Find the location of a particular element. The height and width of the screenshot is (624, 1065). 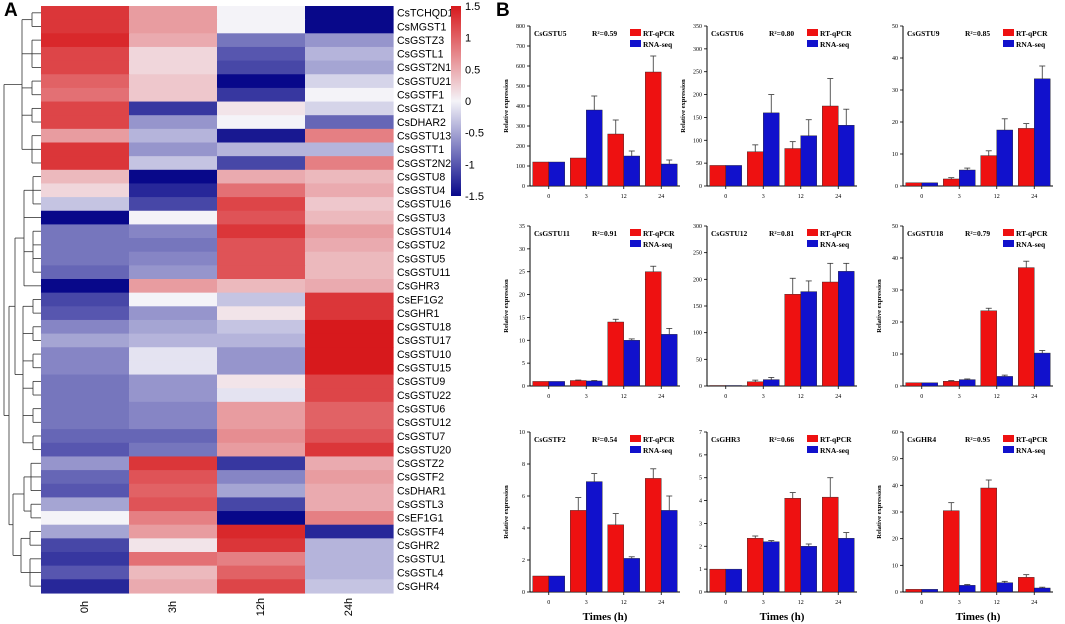

gene-label: CsGSTU8 is located at coordinates (421, 177).